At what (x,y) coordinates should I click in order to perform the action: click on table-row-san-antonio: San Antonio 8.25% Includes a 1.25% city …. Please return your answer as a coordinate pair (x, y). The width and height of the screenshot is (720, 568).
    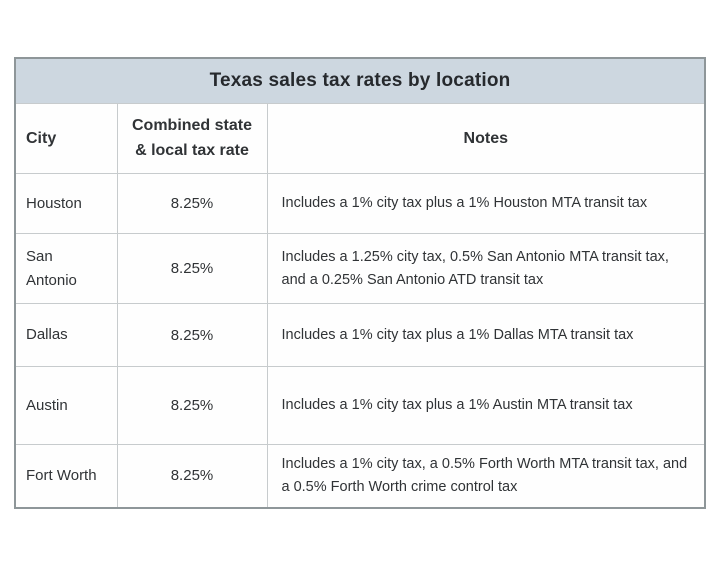
    Looking at the image, I should click on (360, 268).